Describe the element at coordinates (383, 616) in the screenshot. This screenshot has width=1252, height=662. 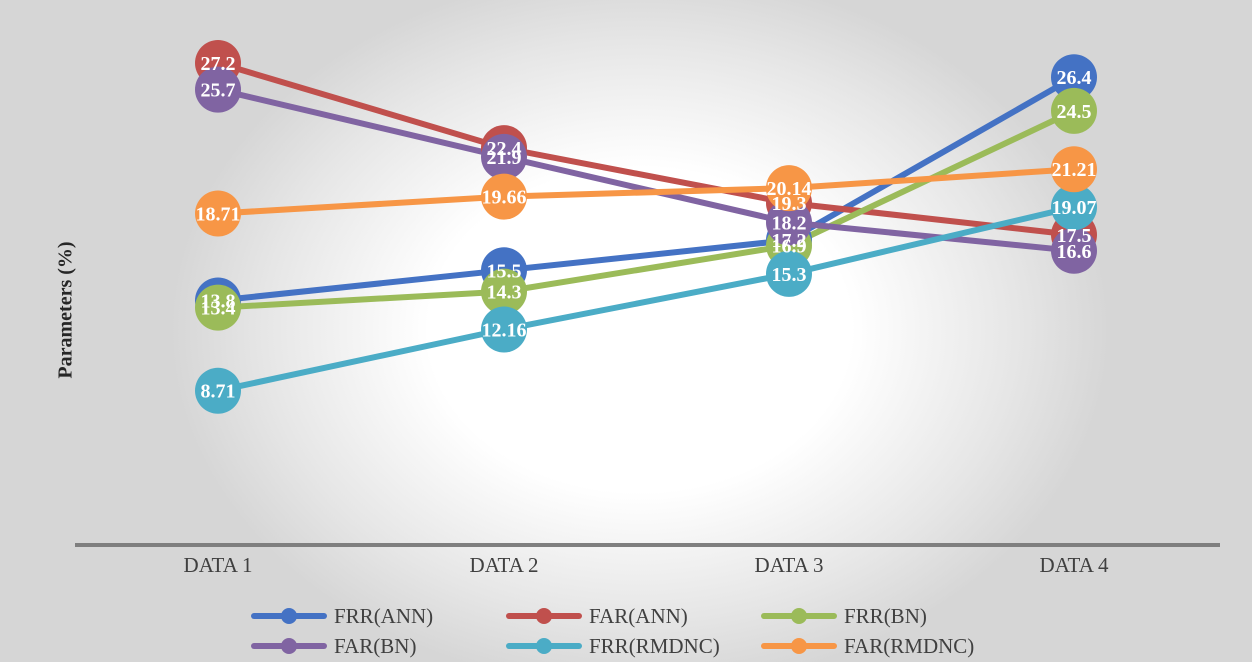
I see `legend-label: FRR(ANN)` at that location.